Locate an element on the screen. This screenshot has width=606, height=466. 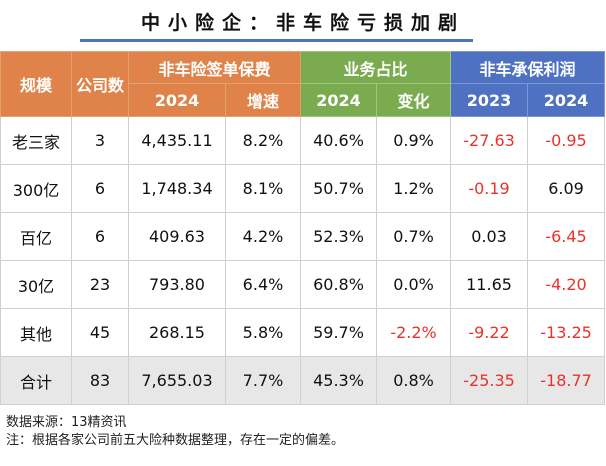
footnote: 注：根据各家公司前五大险种数据整理，存在一定的偏差。 is located at coordinates (175, 440).